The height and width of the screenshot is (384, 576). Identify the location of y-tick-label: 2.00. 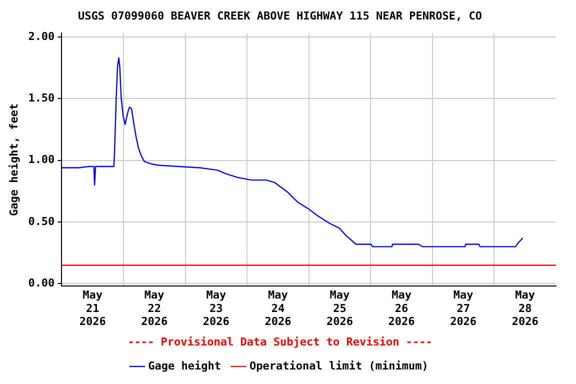
(41, 36).